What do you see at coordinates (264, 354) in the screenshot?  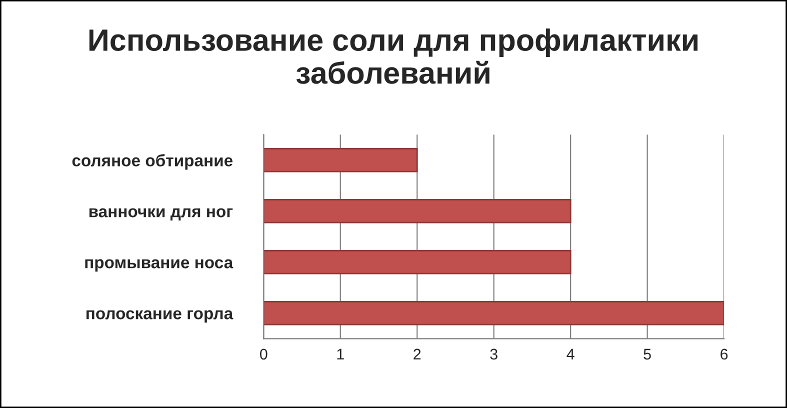 I see `x-tick-label: 0` at bounding box center [264, 354].